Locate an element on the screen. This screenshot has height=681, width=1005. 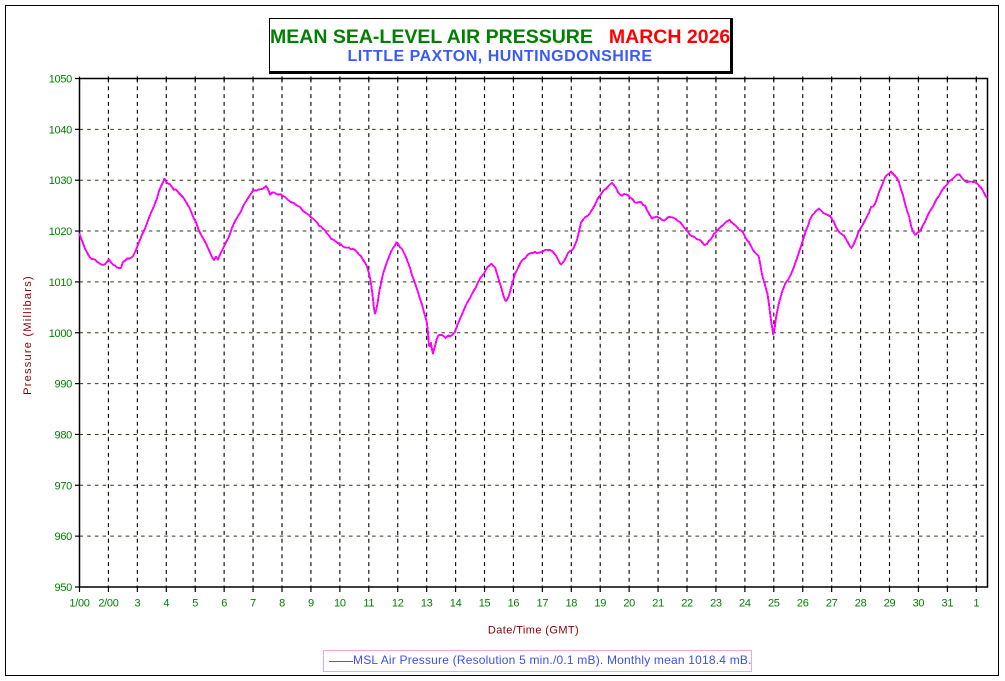
svg-text: 16 is located at coordinates (514, 604).